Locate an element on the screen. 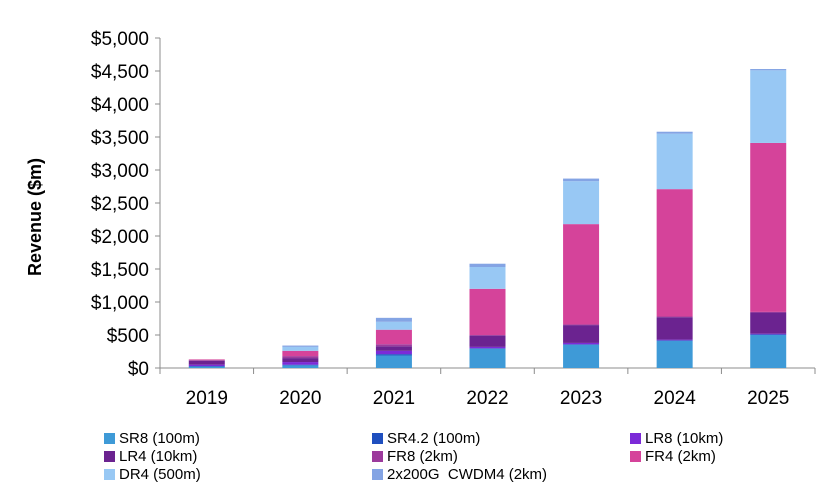  y-tick-label: $4,500 is located at coordinates (120, 72).